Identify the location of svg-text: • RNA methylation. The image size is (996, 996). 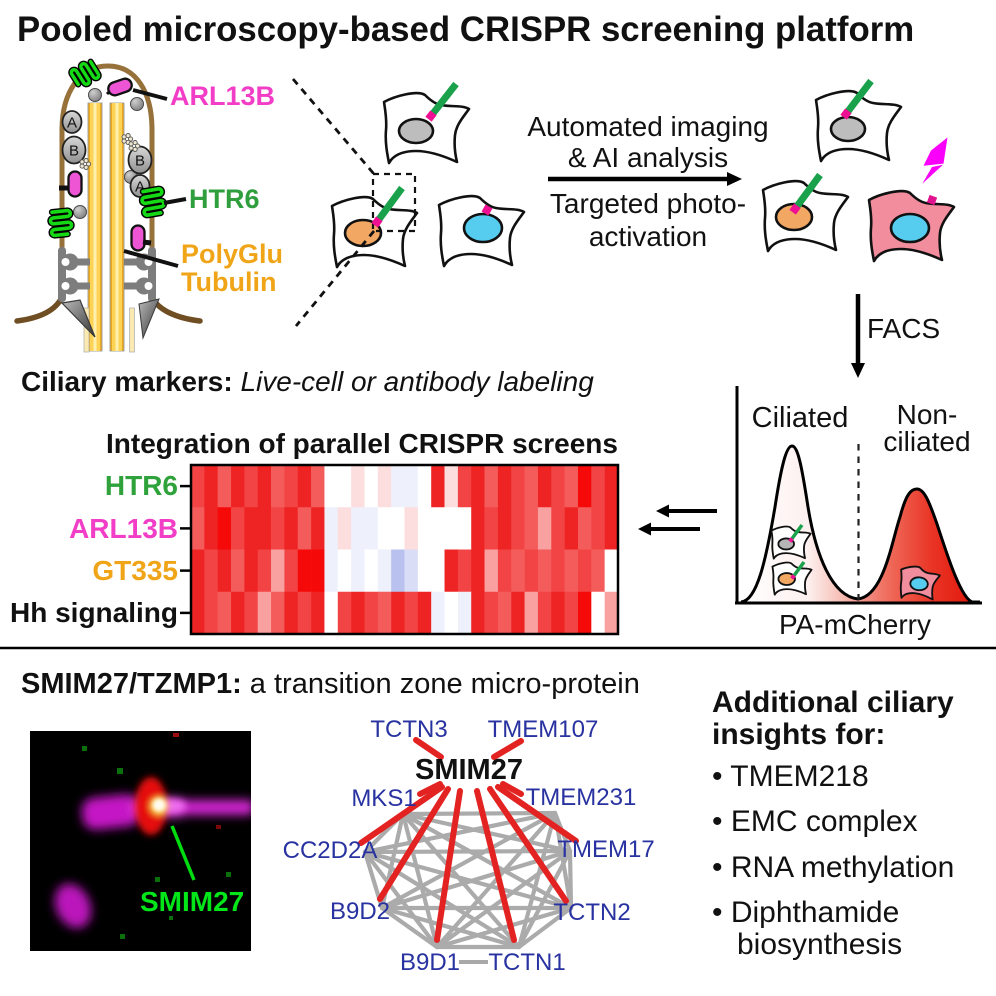
(833, 867).